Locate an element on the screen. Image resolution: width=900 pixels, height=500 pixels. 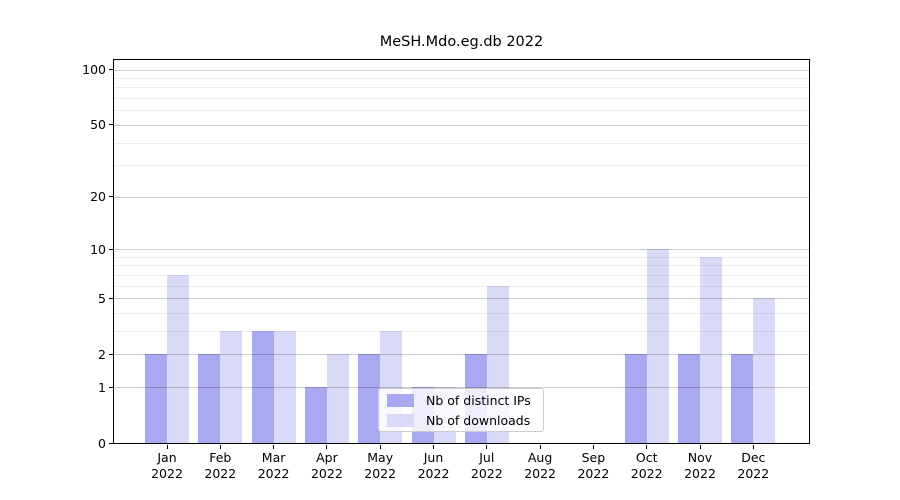
legend: Nb of distinct IPs Nb of downloads is located at coordinates (461, 410).